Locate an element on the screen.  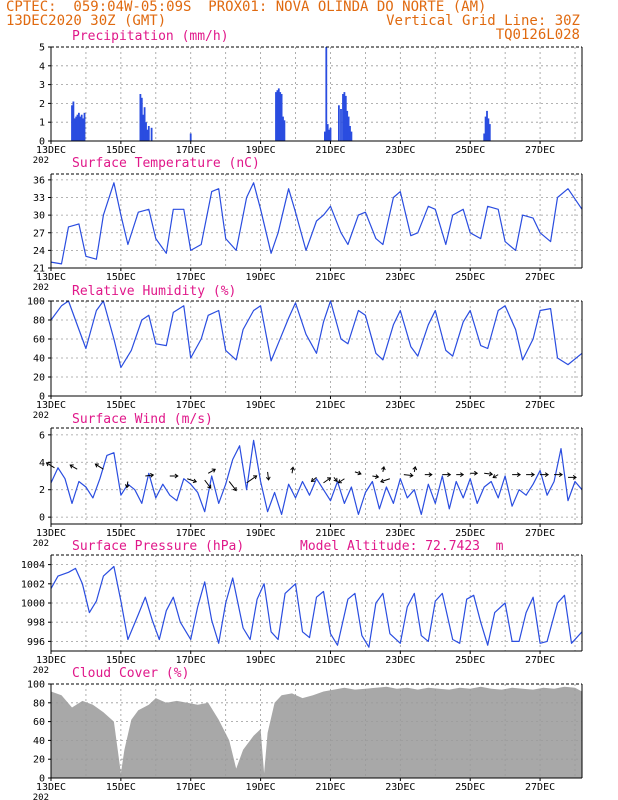
temperature-line is located at coordinates (316, 223).